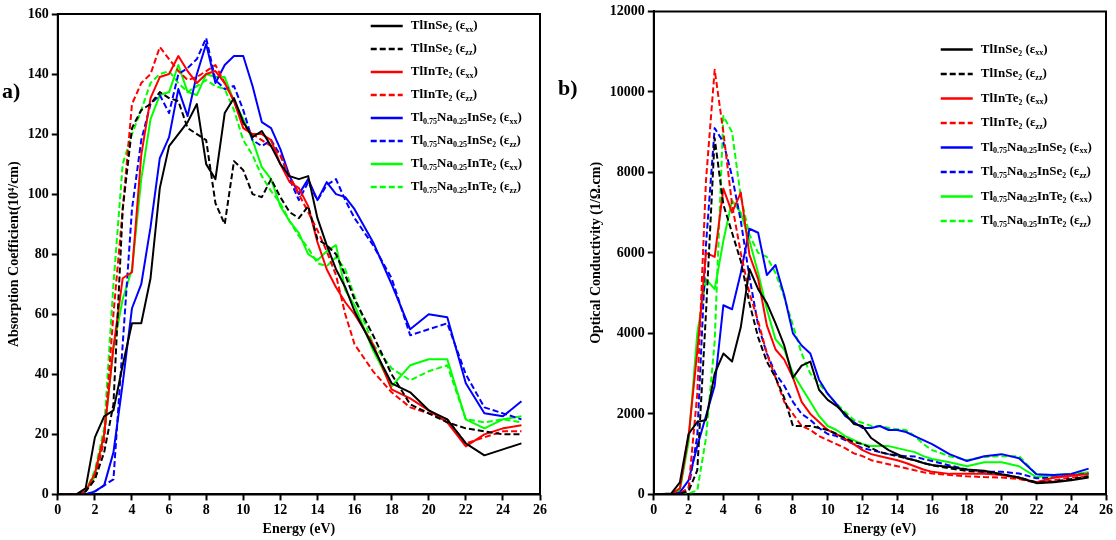  What do you see at coordinates (627, 91) in the screenshot?
I see `y-tick-label: 10000` at bounding box center [627, 91].